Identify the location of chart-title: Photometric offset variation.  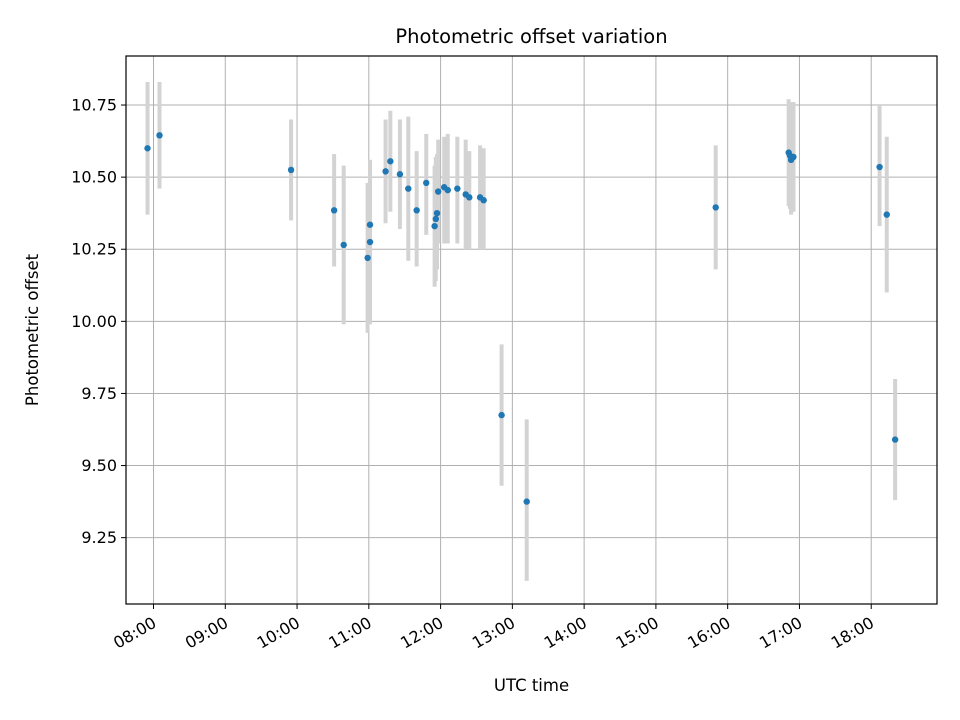
(531, 36).